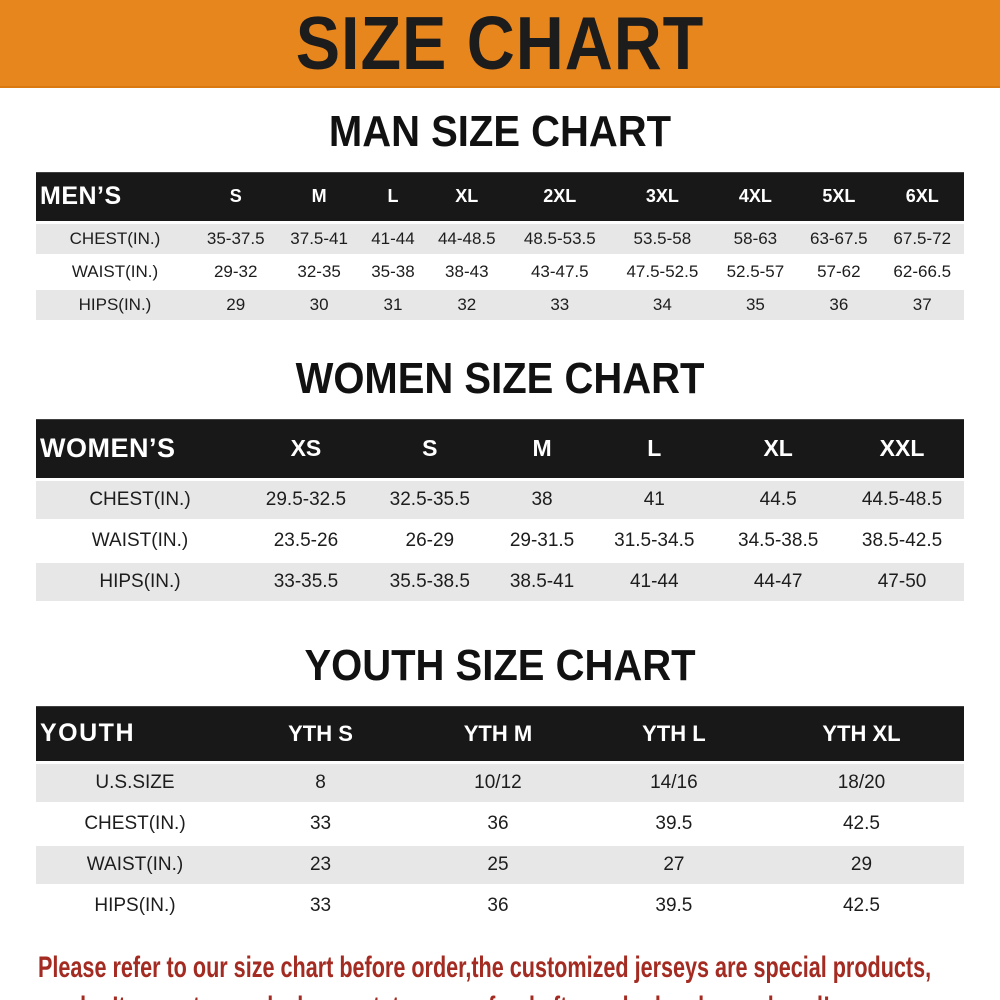  I want to click on youth-table-row: HIPS(IN.) 33 36 39.5 42.5, so click(500, 906).